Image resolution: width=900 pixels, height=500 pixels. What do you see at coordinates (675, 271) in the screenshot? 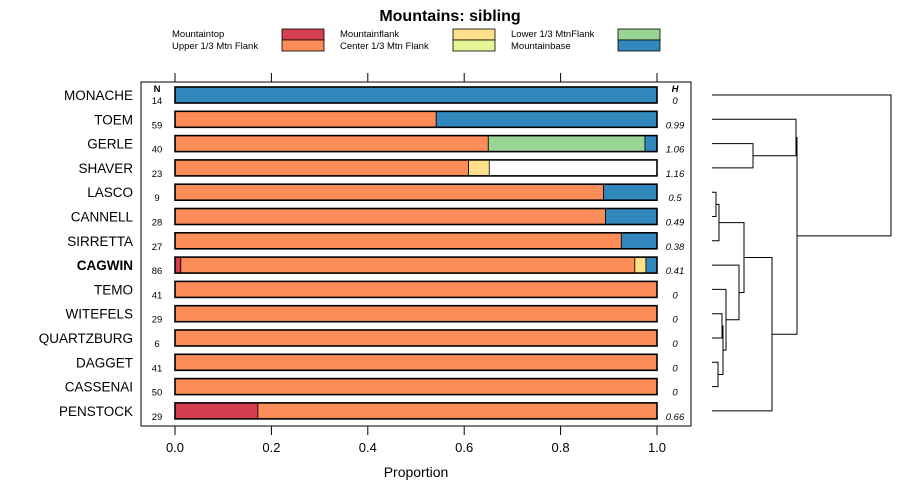
I see `row-h-value: 0.41` at bounding box center [675, 271].